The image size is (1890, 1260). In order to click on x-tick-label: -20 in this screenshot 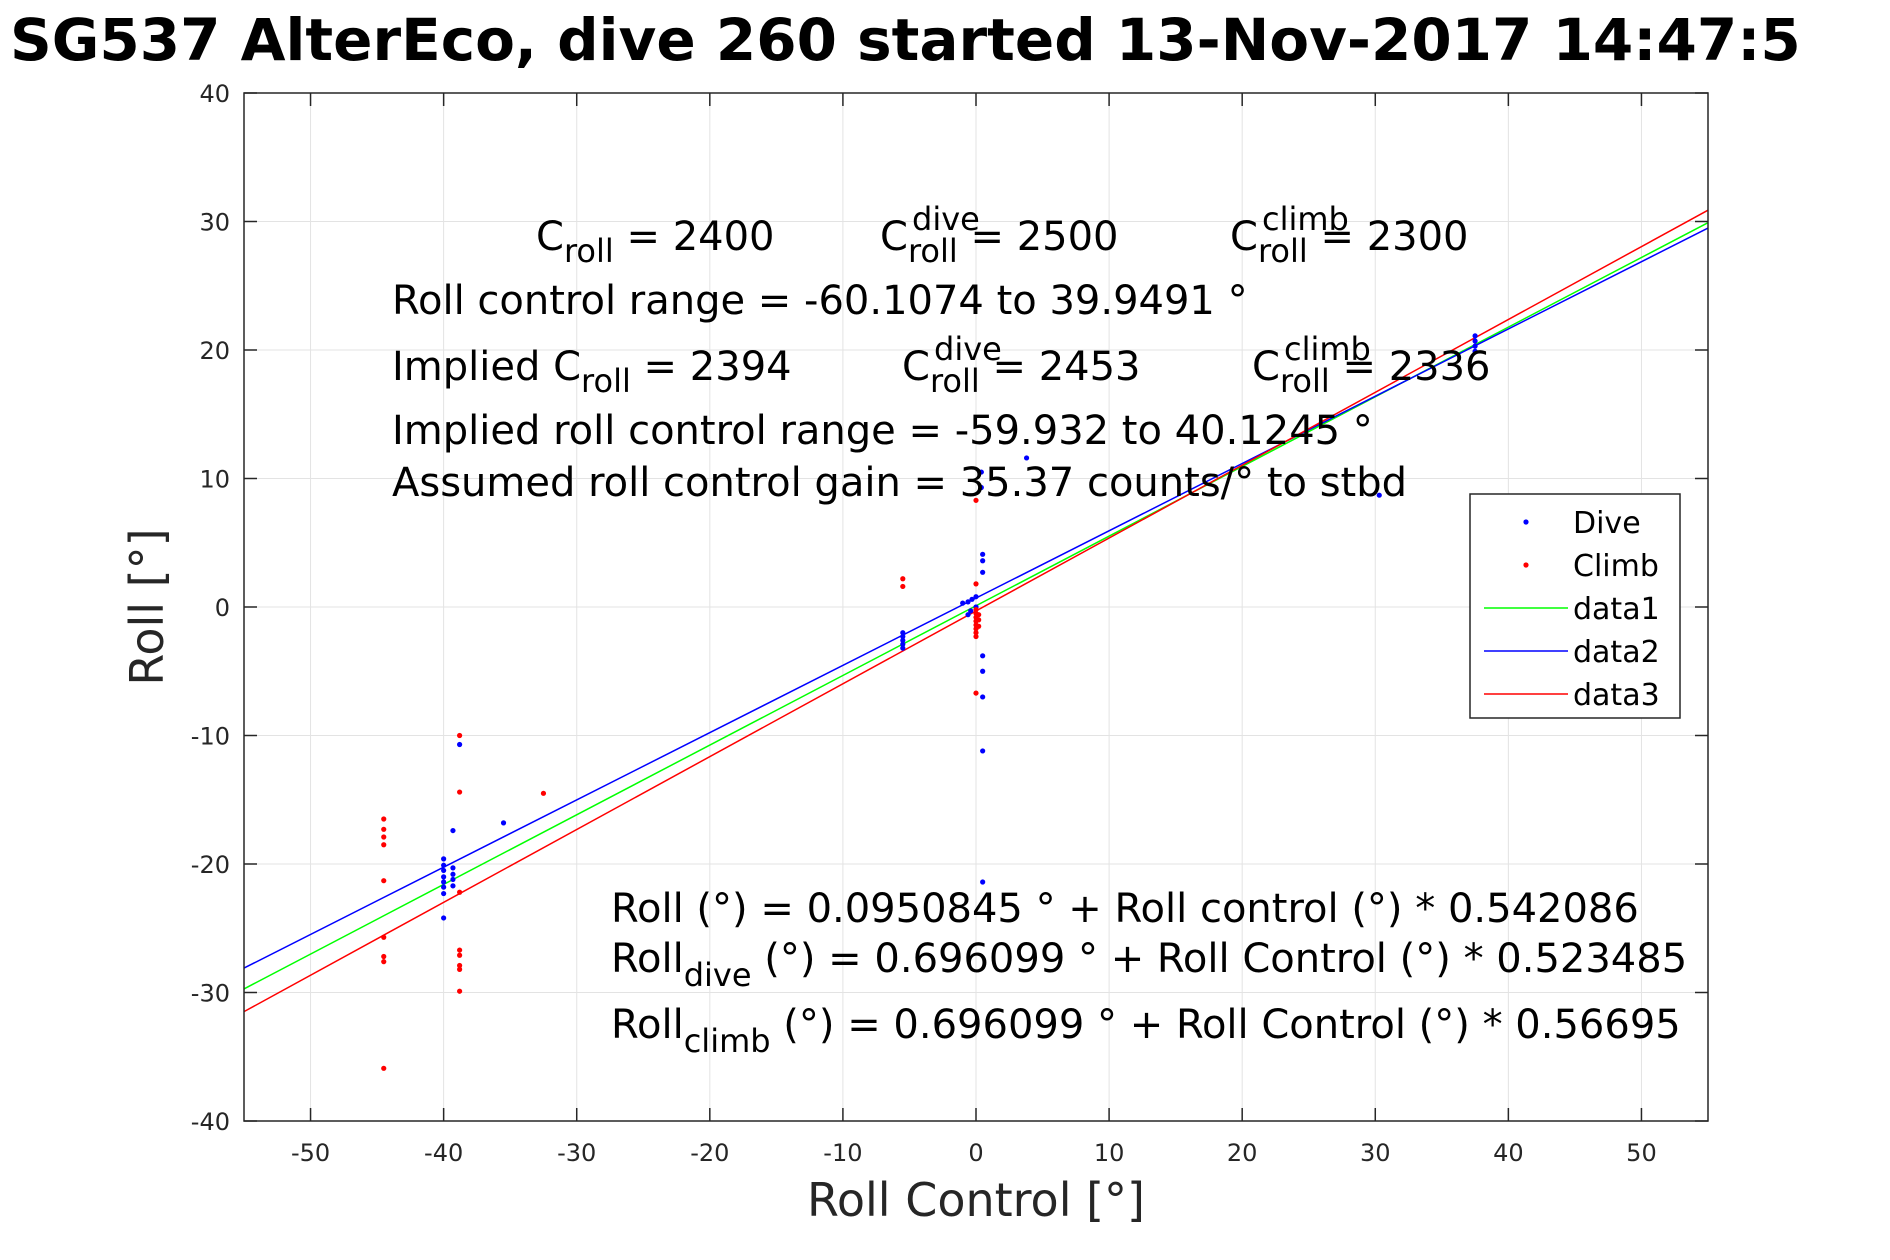, I will do `click(709, 1153)`.